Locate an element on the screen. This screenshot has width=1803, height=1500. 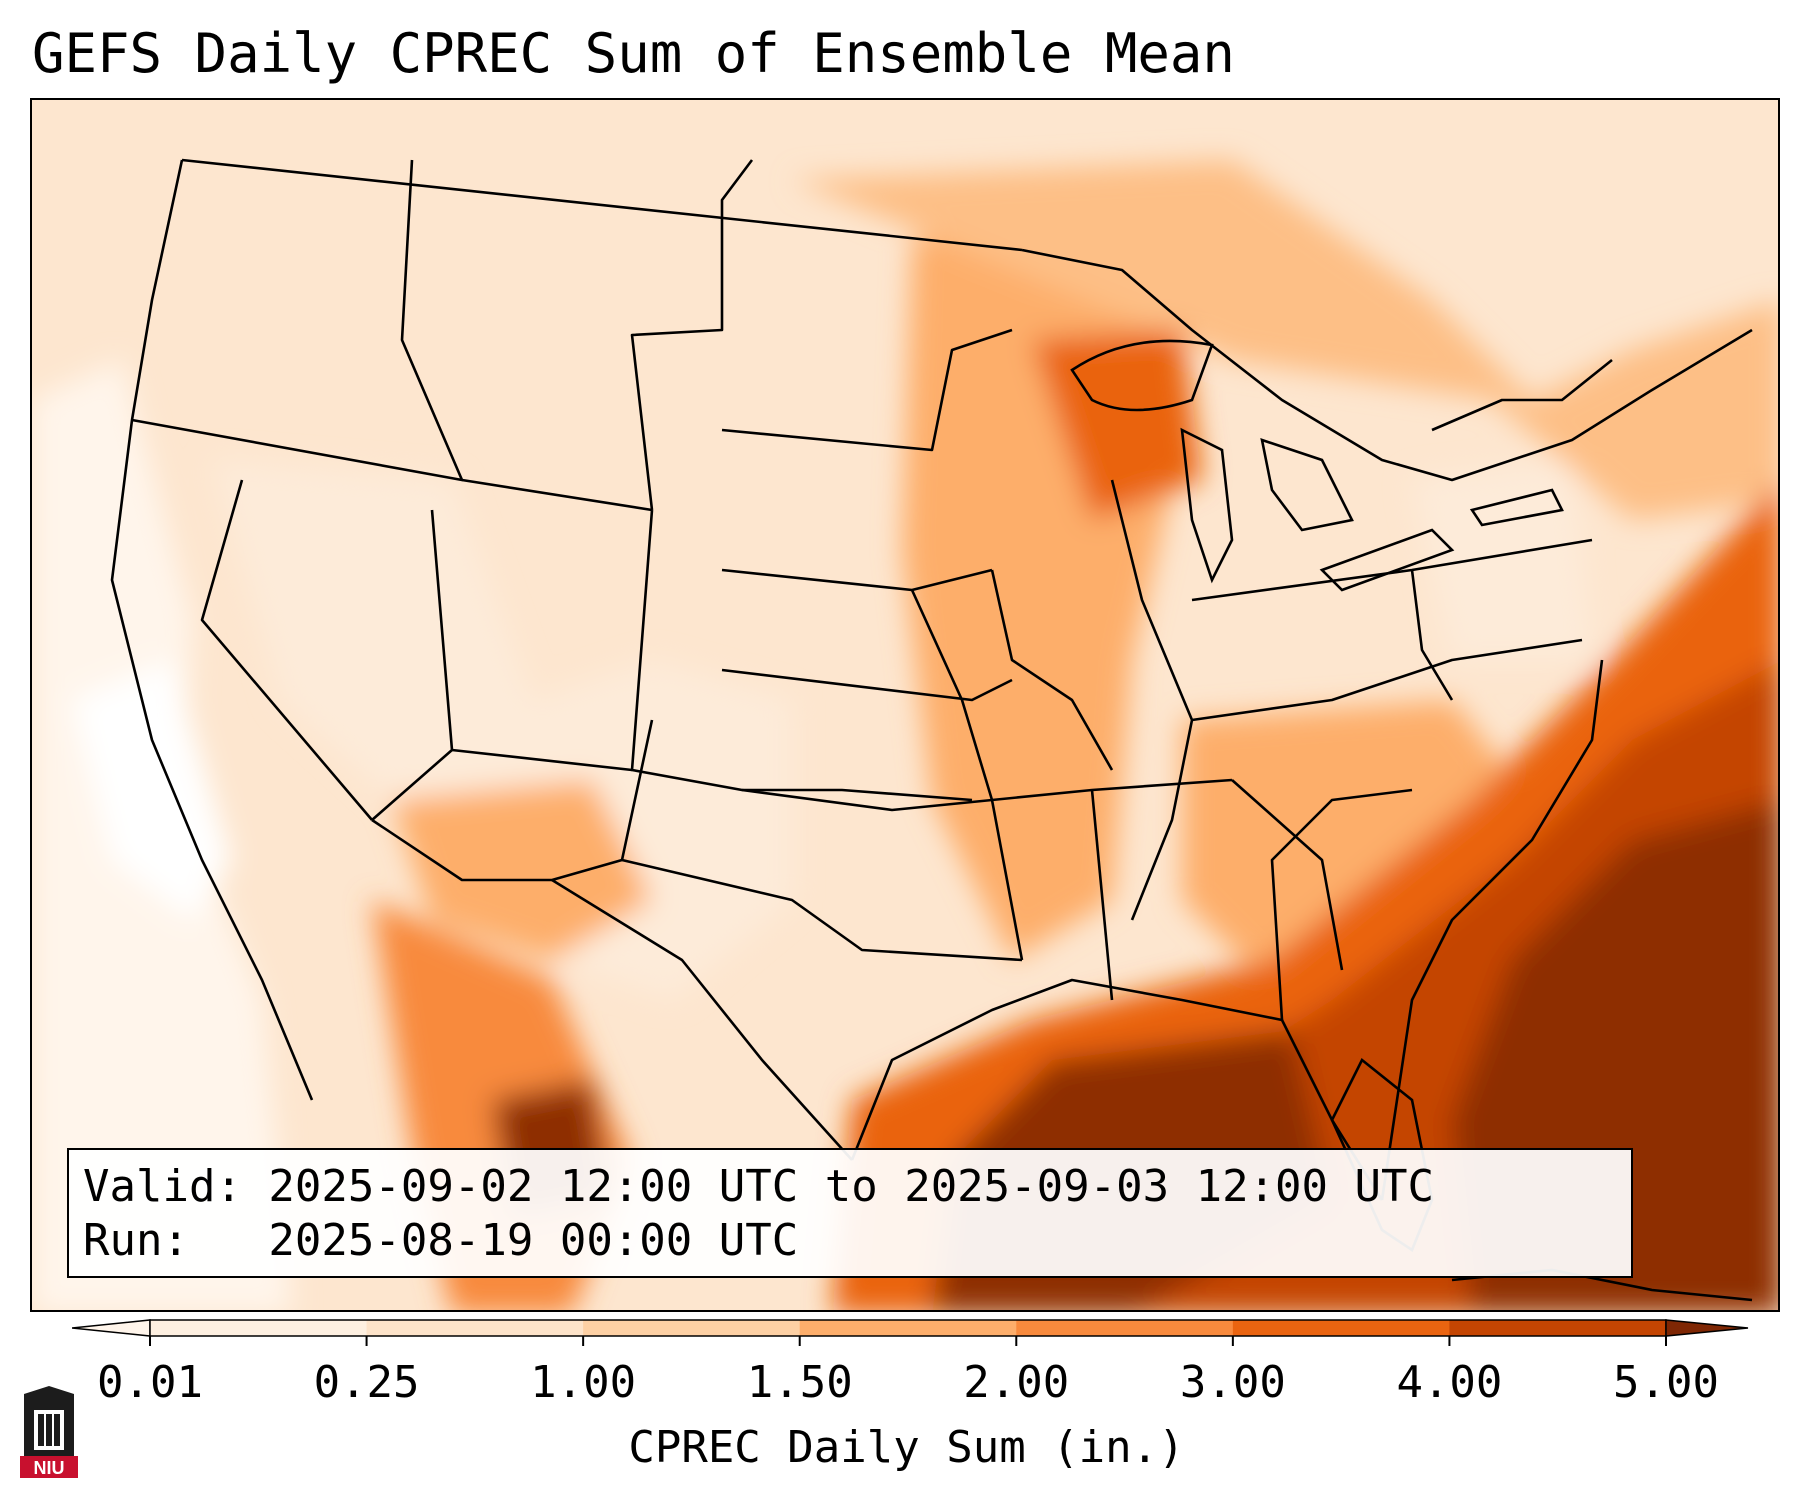
chart-title: GEFS Daily CPREC Sum of Ensemble Mean is located at coordinates (633, 53).